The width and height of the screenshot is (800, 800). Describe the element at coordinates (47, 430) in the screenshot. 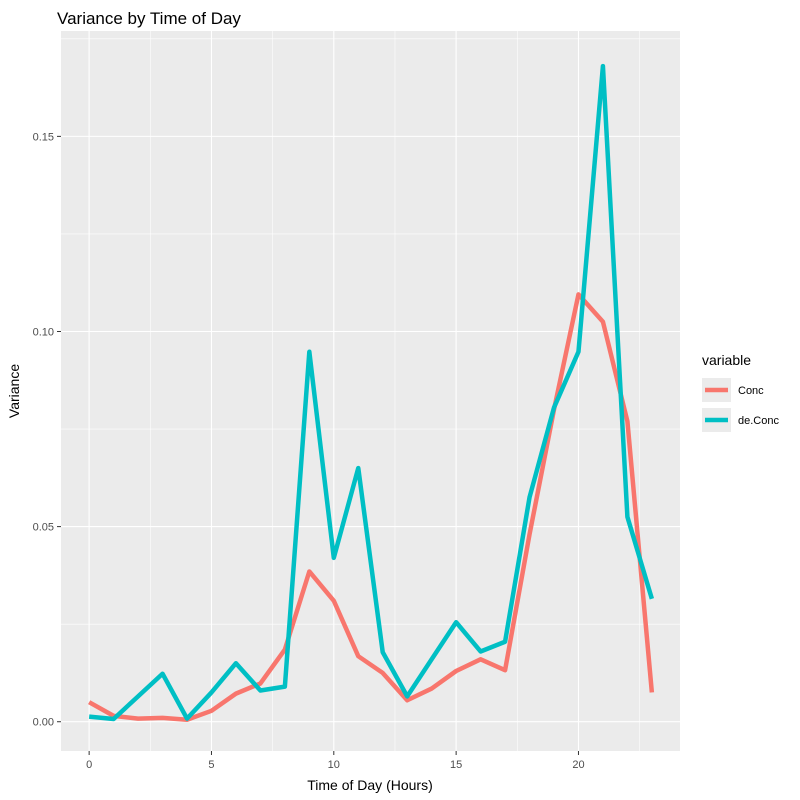

I see `y-axis-ticks: 0.00 0.05 0.10 0.15` at that location.